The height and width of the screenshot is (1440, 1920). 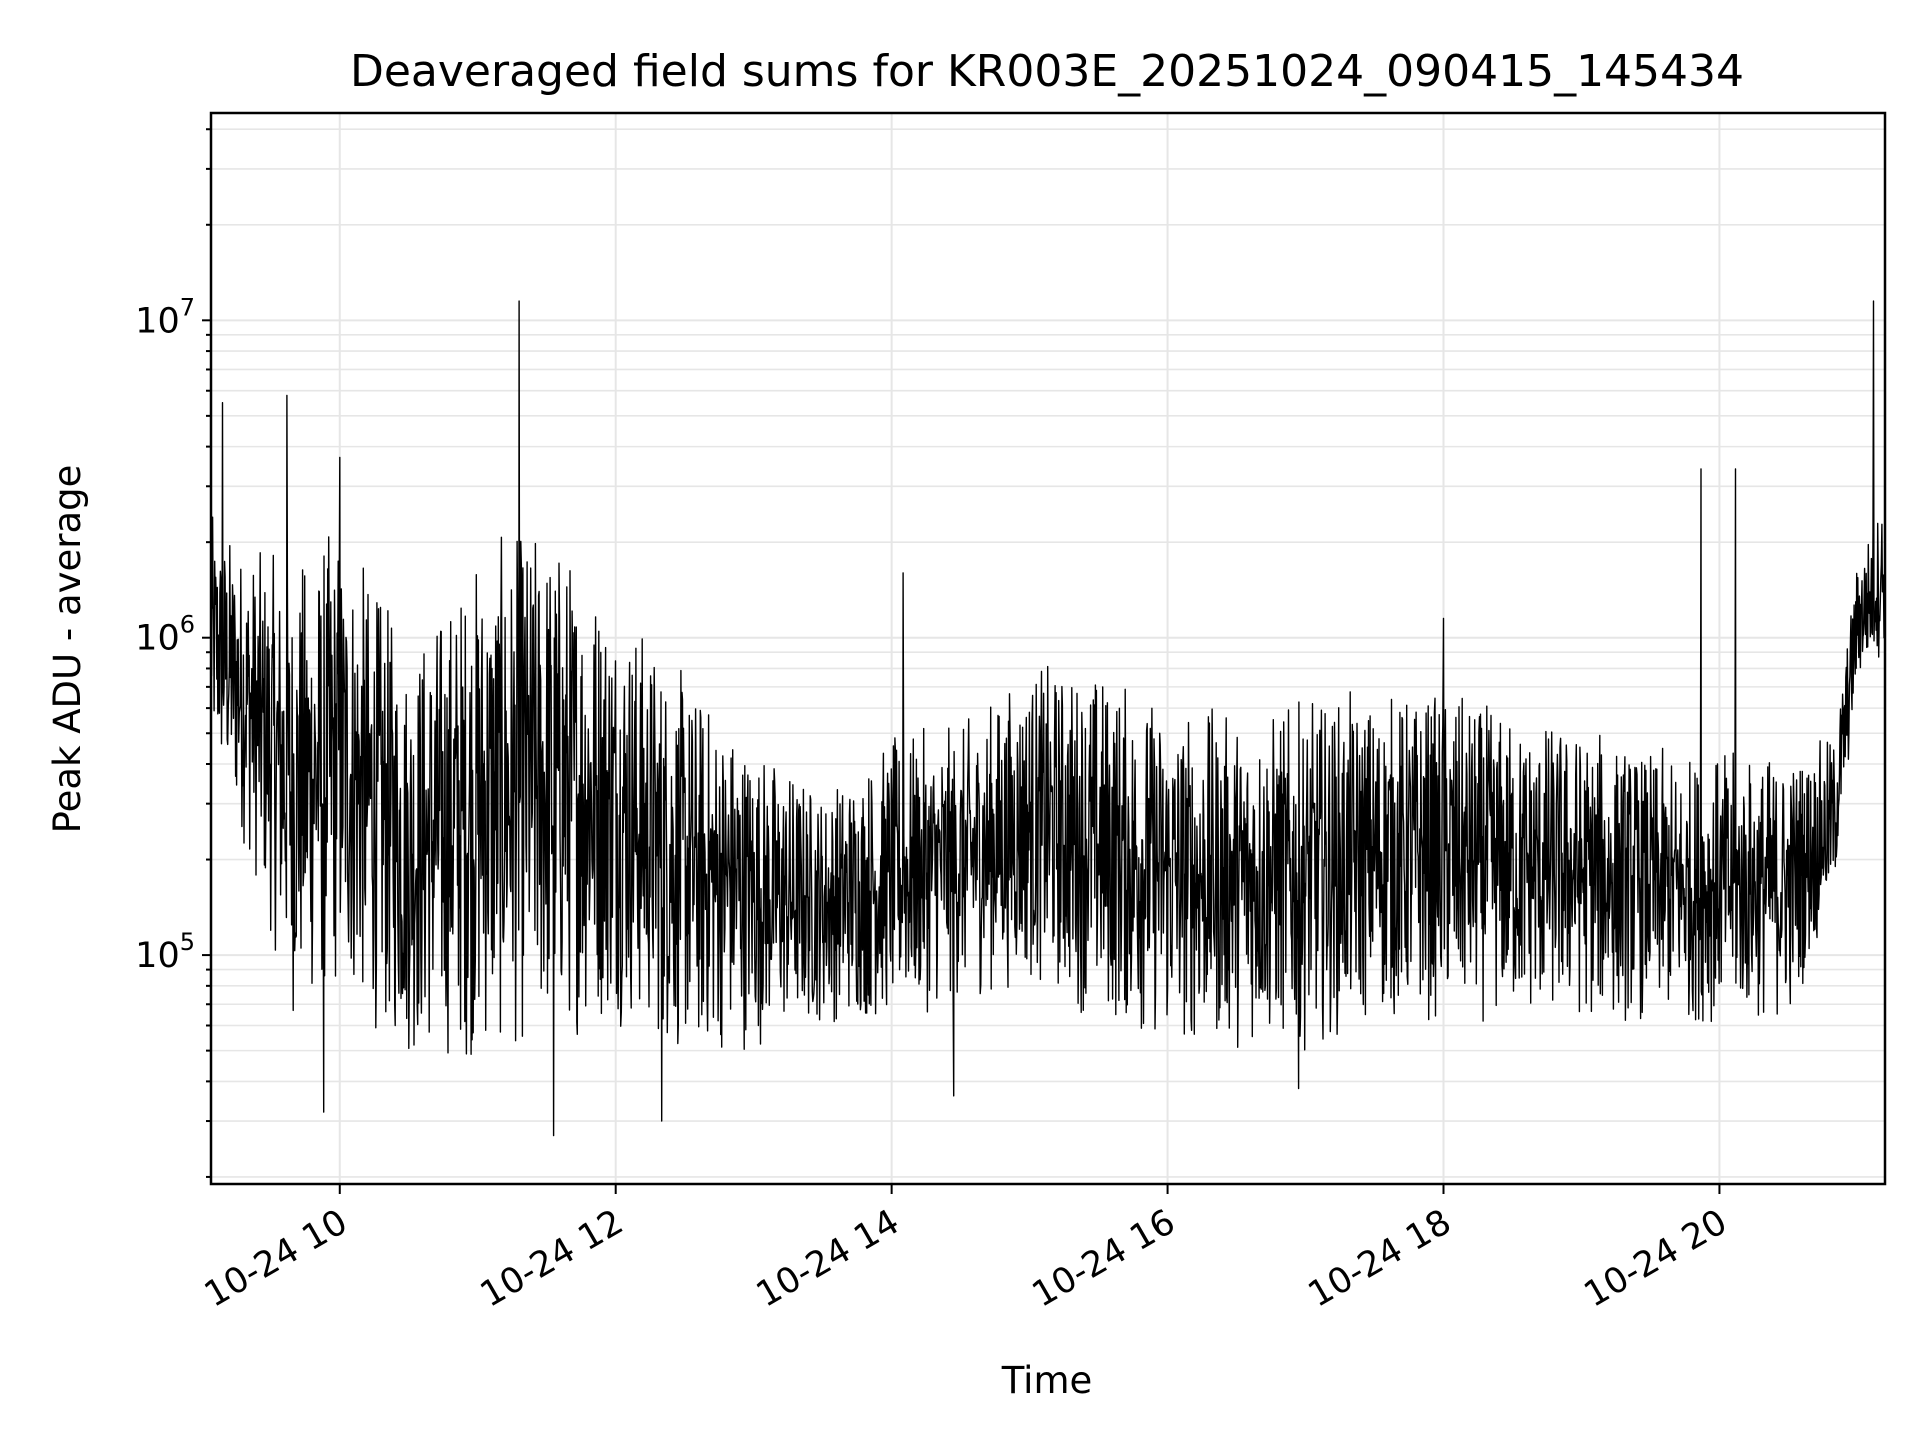 I want to click on y-axis-label: Peak ADU - average, so click(x=67, y=649).